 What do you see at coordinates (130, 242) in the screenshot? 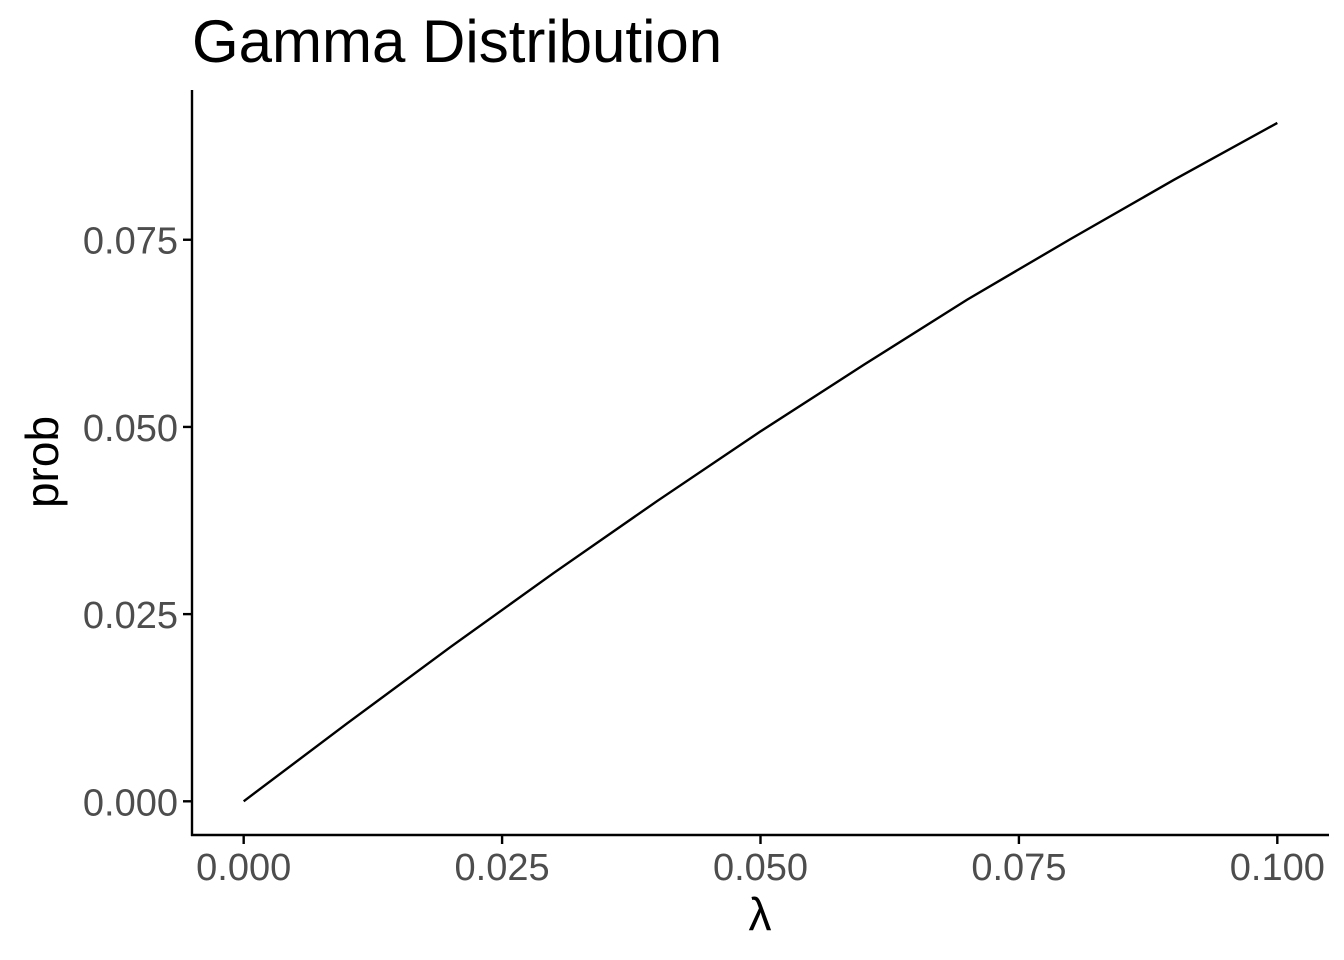
I see `y-tick-label: 0.075` at bounding box center [130, 242].